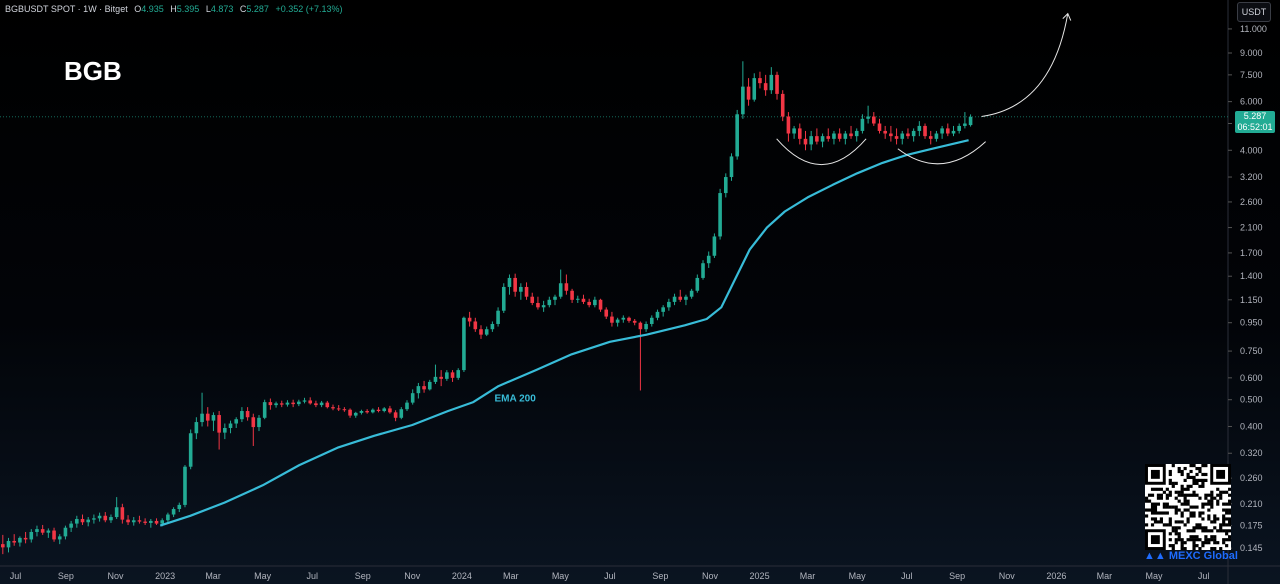 The height and width of the screenshot is (584, 1280). I want to click on high-value: 5.395, so click(188, 9).